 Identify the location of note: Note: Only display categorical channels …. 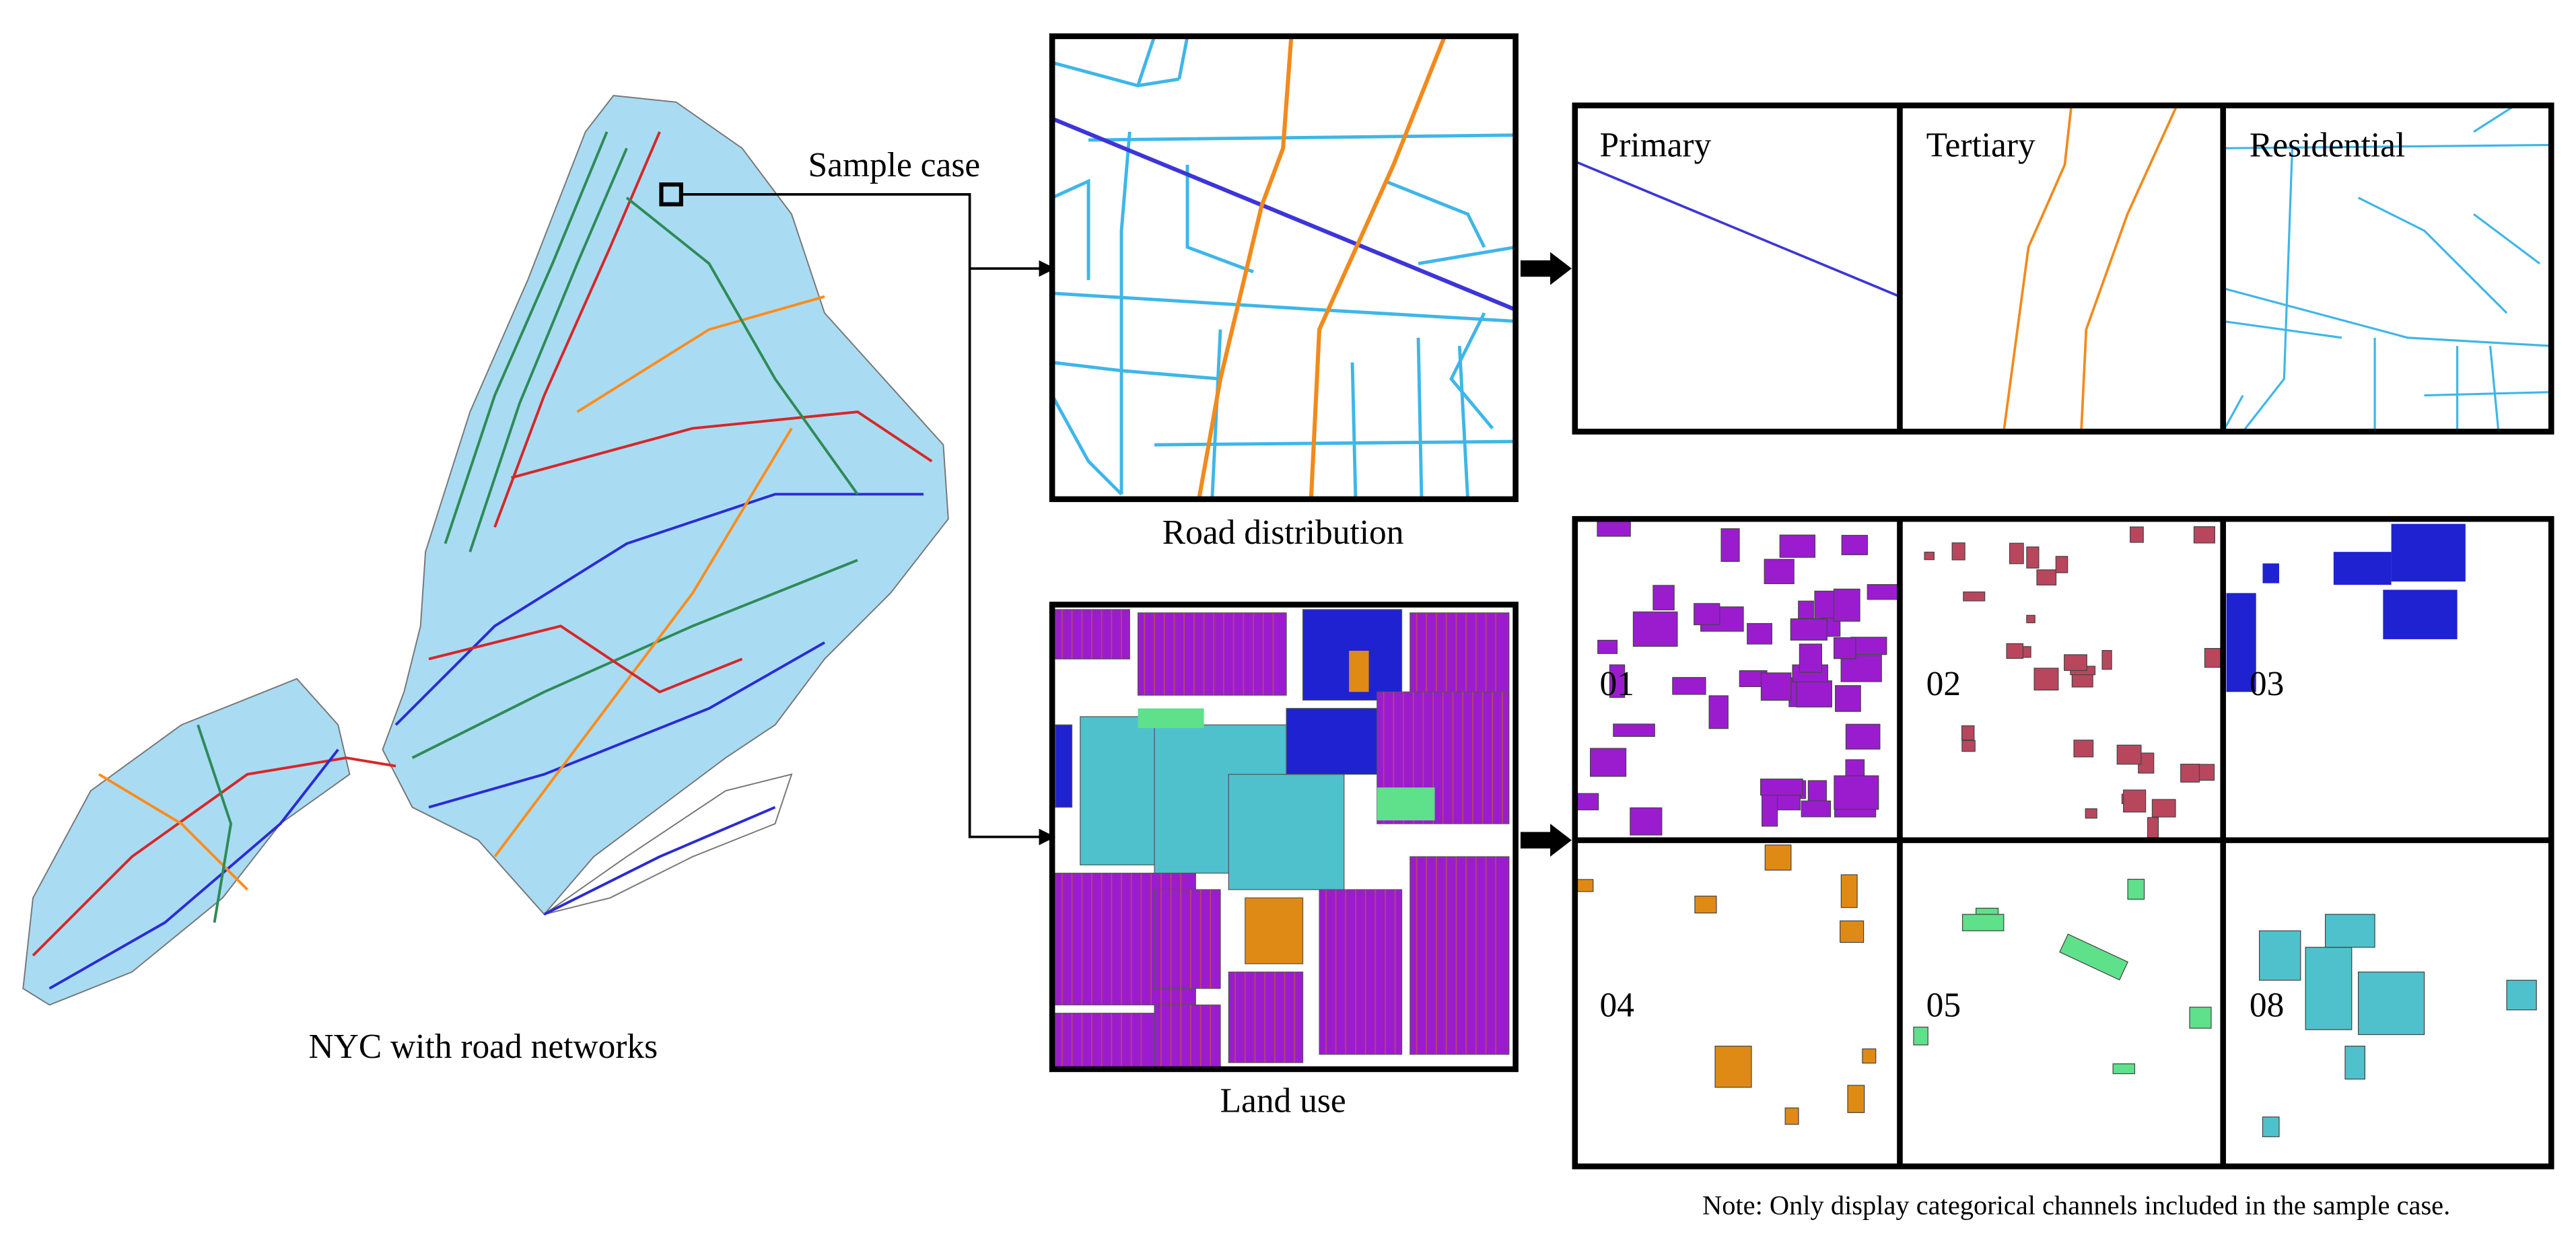
(2076, 1205).